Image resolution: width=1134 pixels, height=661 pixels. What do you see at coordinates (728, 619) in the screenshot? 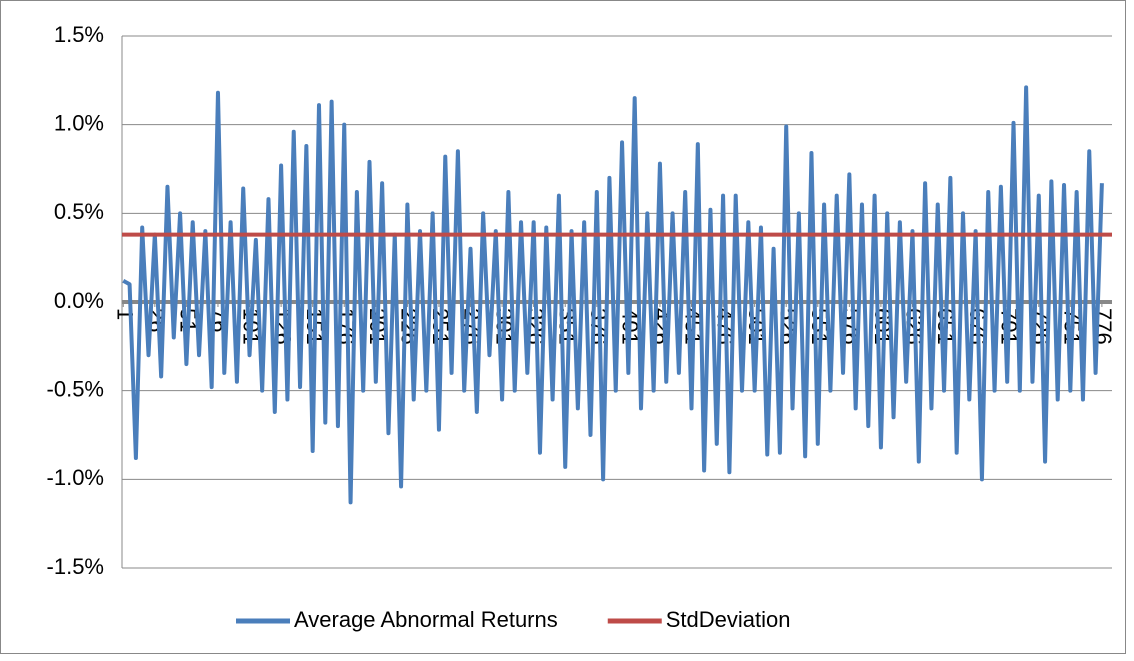
I see `legend-label: StdDeviation` at bounding box center [728, 619].